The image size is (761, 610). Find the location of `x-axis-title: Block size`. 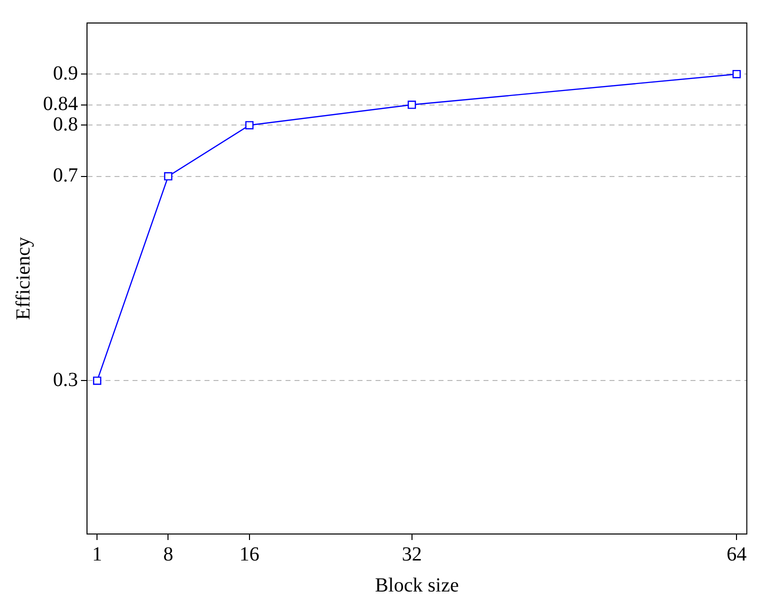

x-axis-title: Block size is located at coordinates (416, 585).